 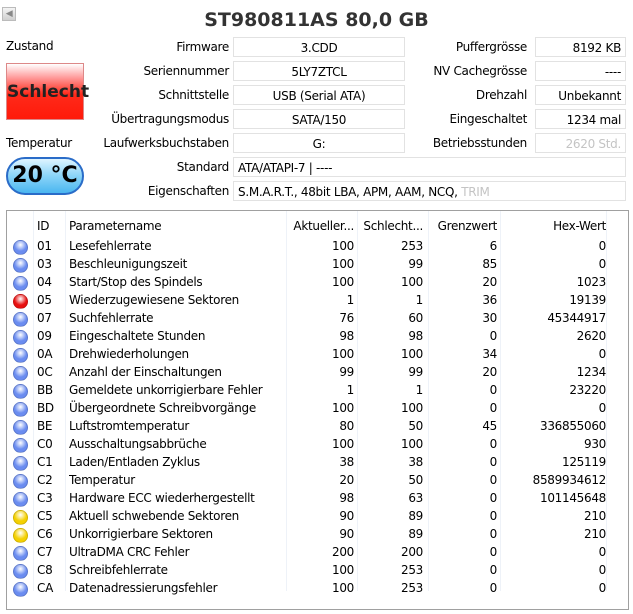 What do you see at coordinates (319, 95) in the screenshot?
I see `info-value: USB (Serial ATA)` at bounding box center [319, 95].